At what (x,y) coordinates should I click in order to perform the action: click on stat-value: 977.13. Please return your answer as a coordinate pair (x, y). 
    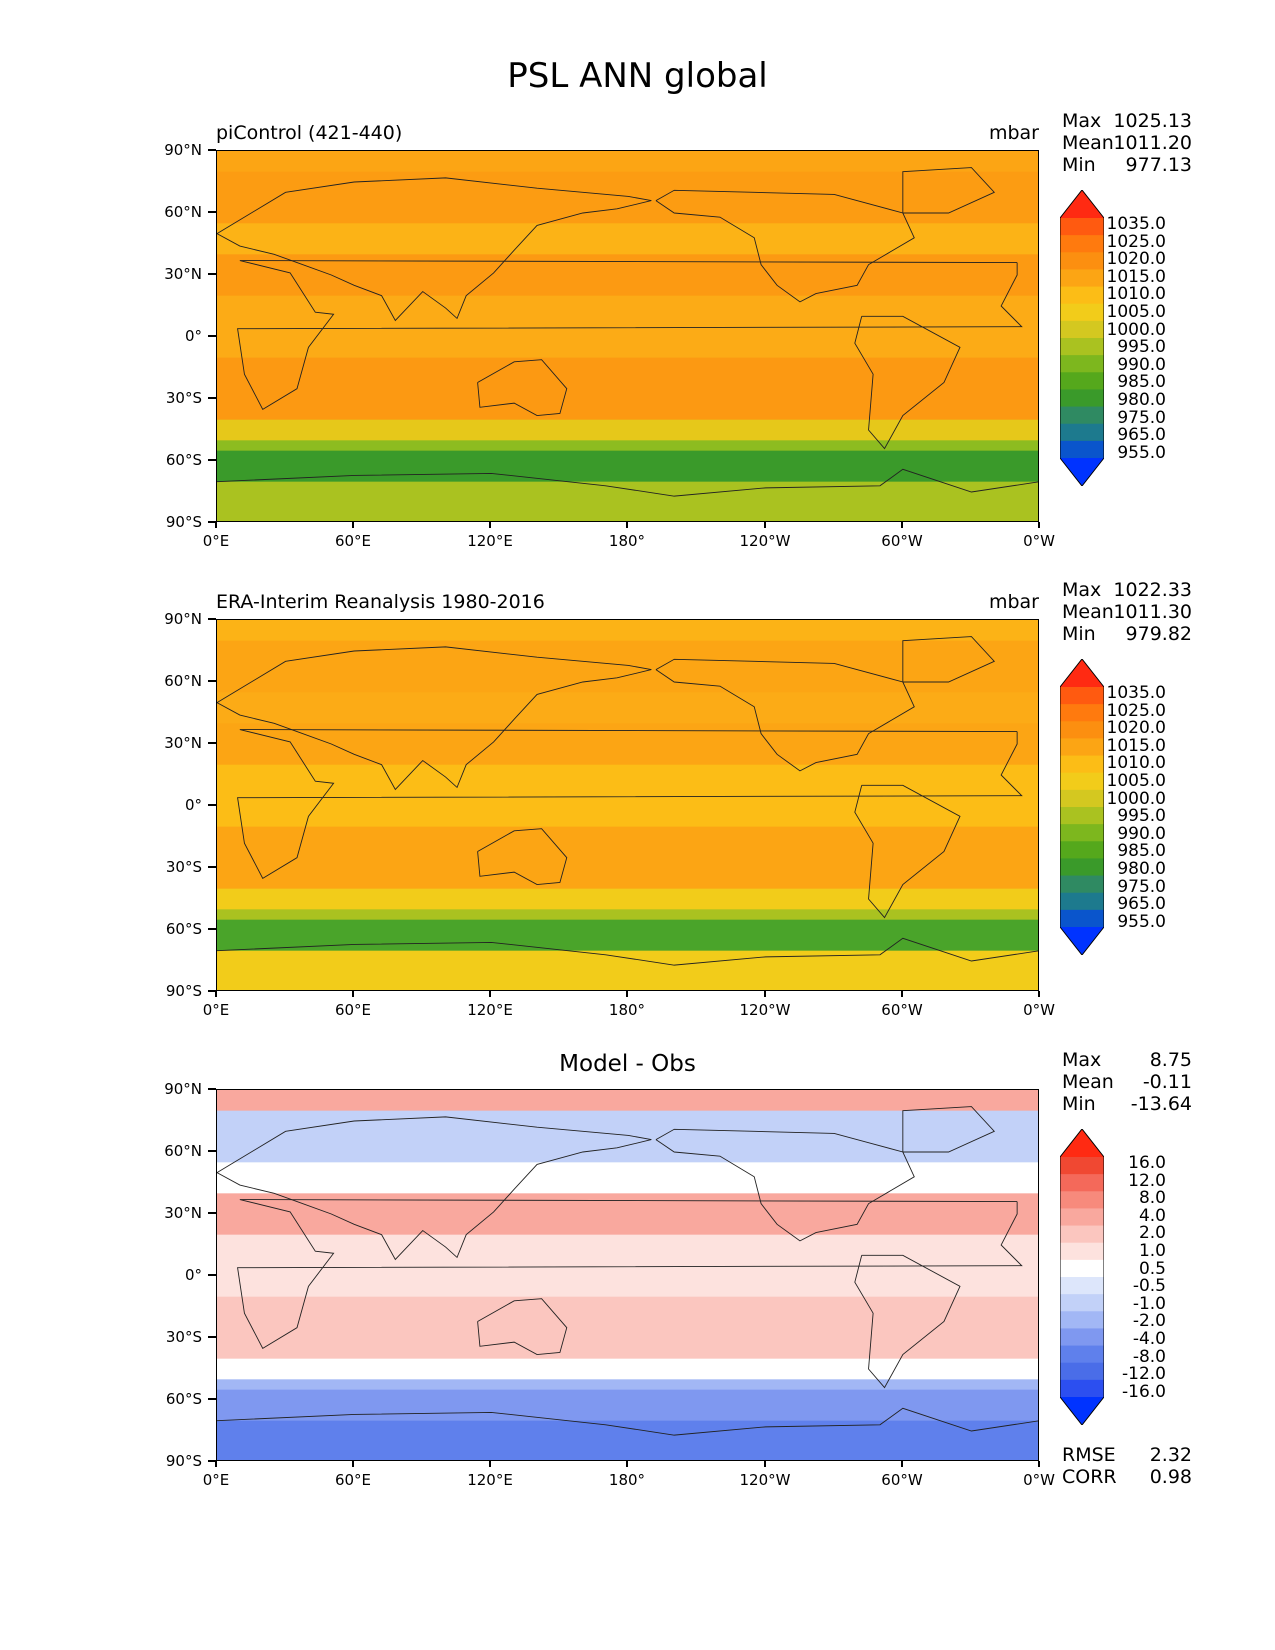
    Looking at the image, I should click on (1158, 165).